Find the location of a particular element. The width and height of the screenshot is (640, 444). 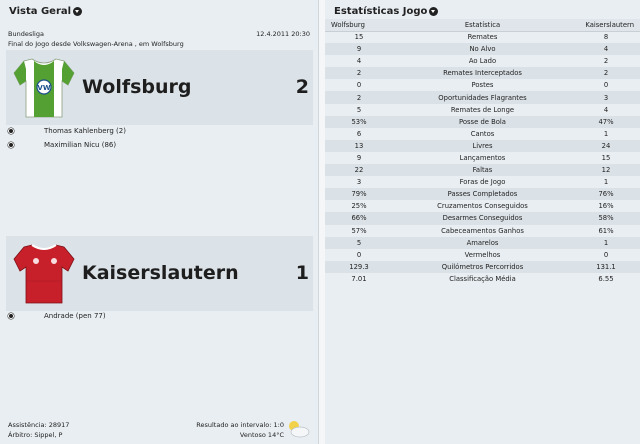

stat-away-value: 3 is located at coordinates (606, 97).